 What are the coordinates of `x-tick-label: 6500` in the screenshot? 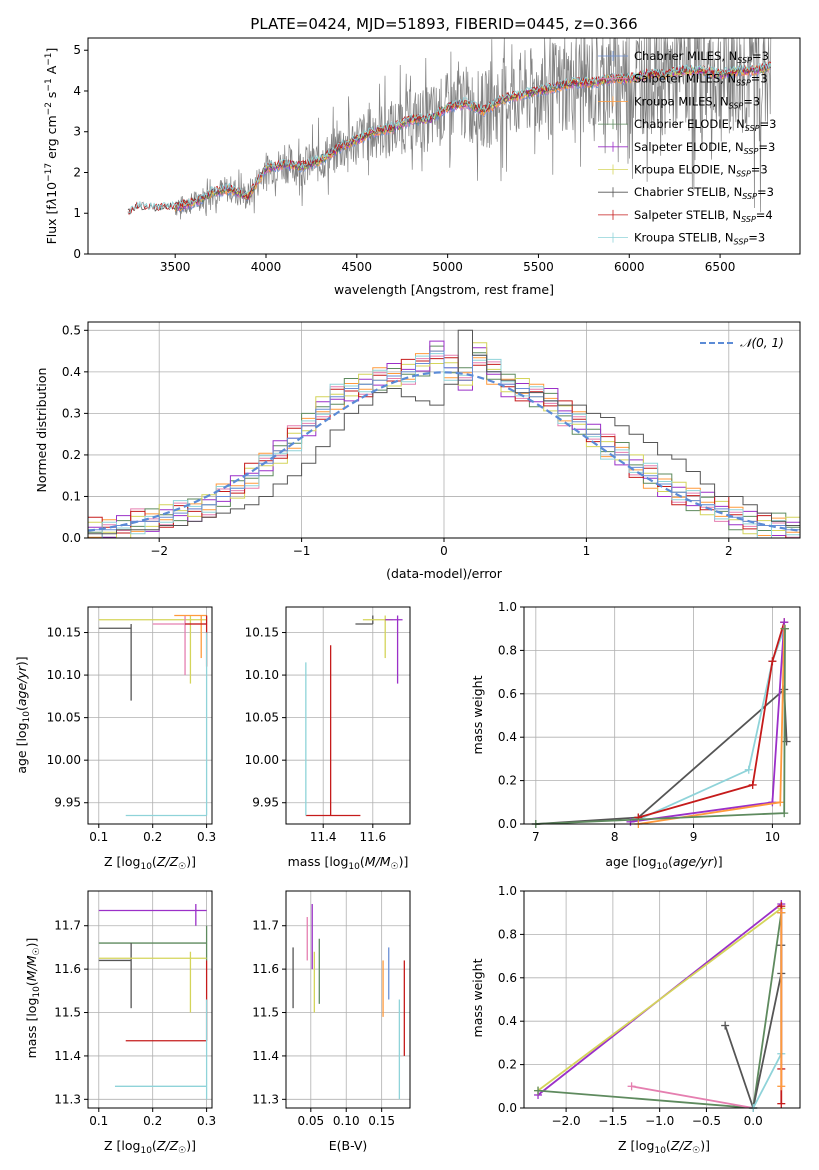 It's located at (720, 267).